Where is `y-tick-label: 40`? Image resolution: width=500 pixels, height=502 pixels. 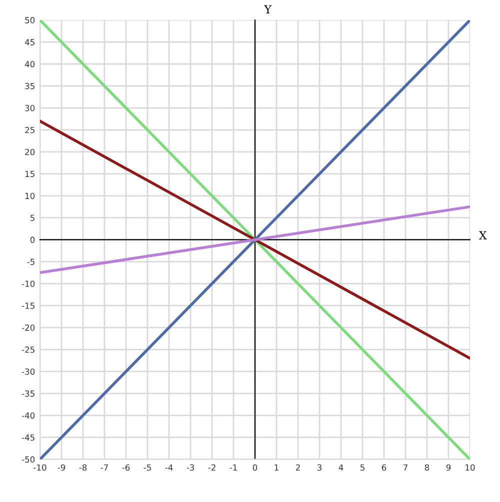 y-tick-label: 40 is located at coordinates (29, 64).